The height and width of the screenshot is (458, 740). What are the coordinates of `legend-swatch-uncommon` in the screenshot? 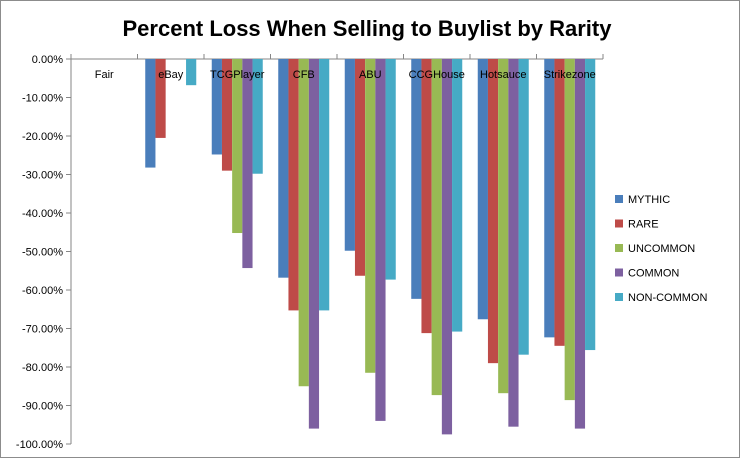 It's located at (619, 248).